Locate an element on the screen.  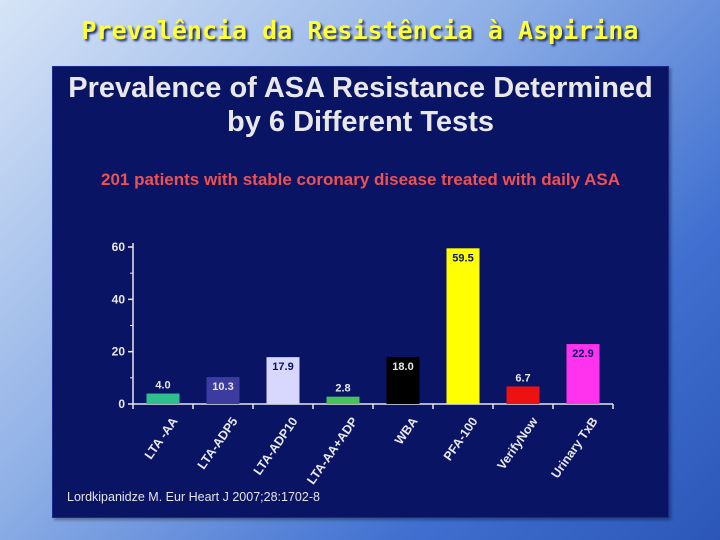
y-tick-label: 40 is located at coordinates (119, 299).